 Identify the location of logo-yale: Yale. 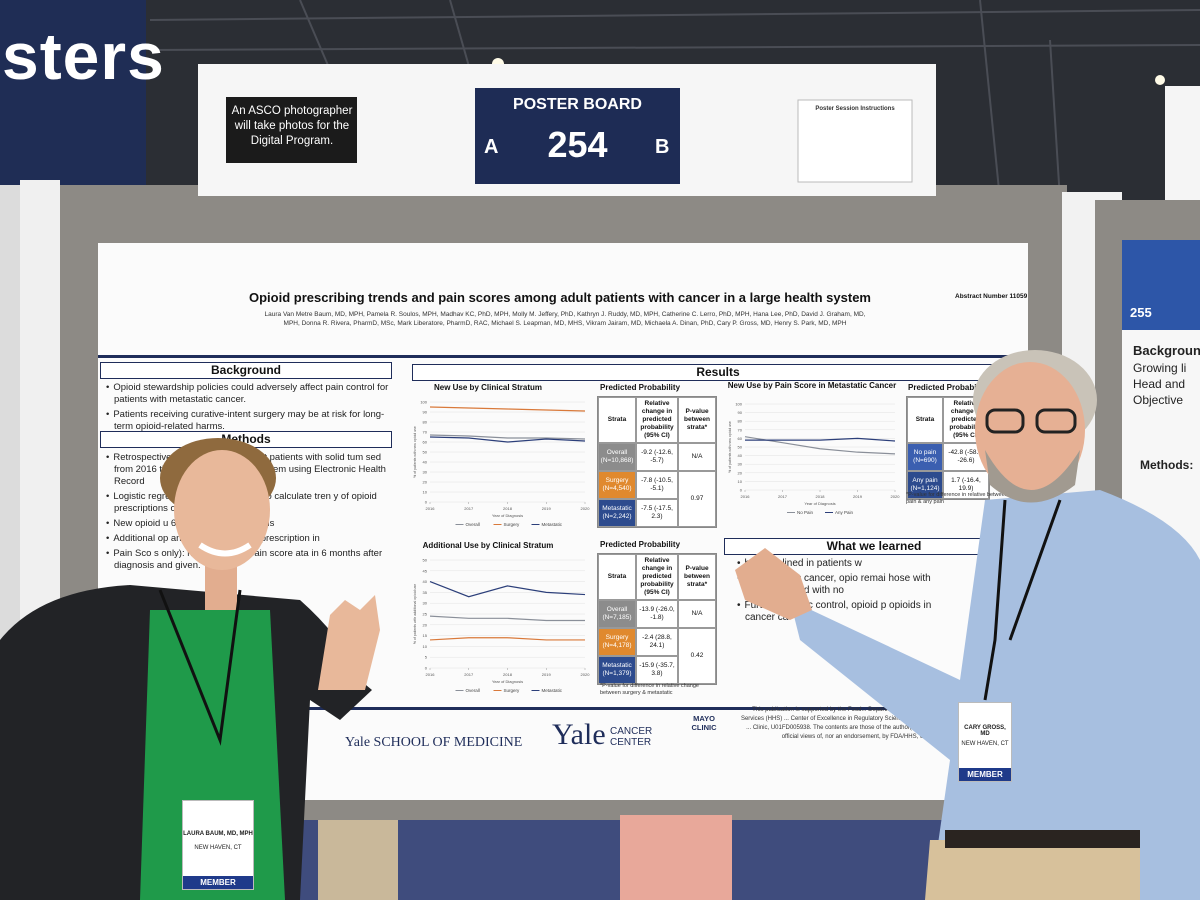
(579, 734).